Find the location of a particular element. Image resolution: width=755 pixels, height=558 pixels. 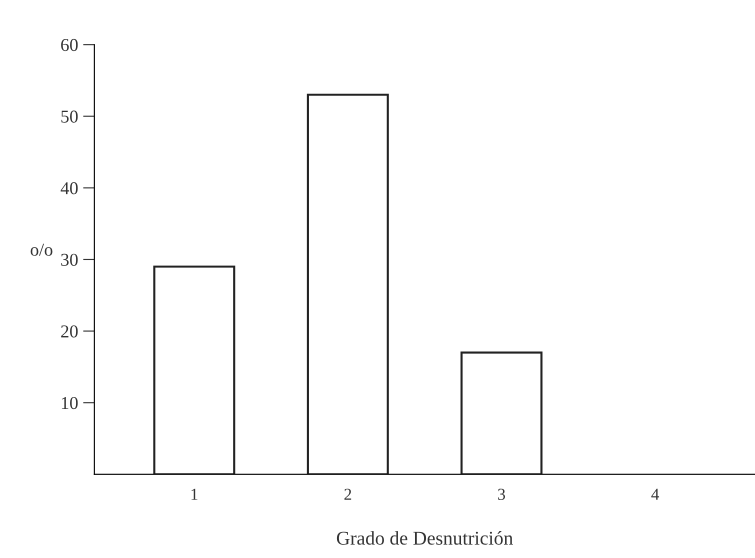

x-axis-title: Grado de Desnutrición is located at coordinates (424, 538).